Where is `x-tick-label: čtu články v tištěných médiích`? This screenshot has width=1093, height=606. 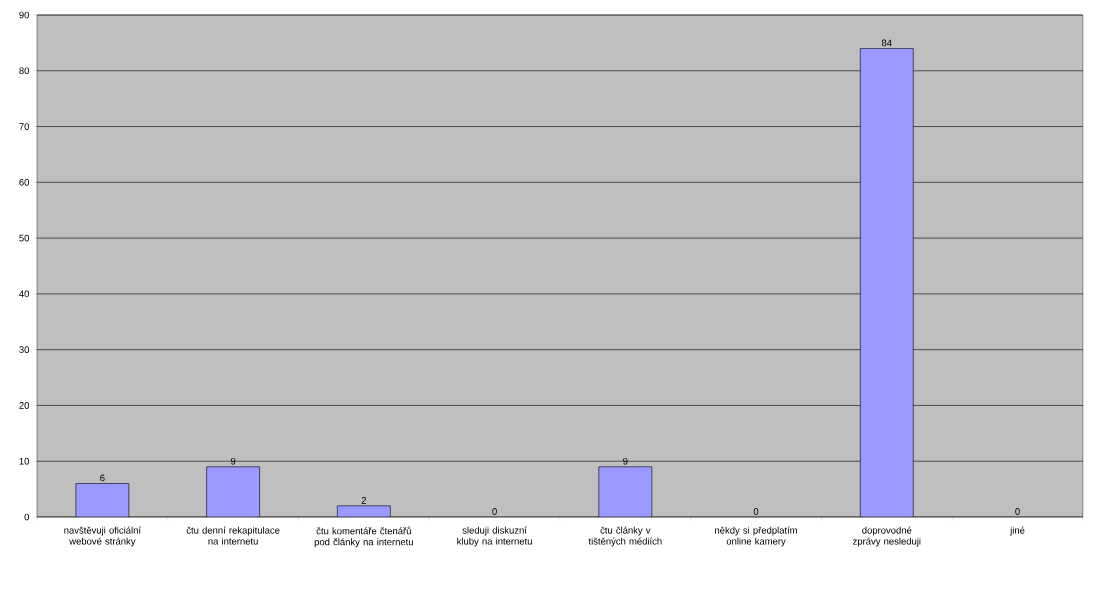
x-tick-label: čtu články v tištěných médiích is located at coordinates (625, 536).